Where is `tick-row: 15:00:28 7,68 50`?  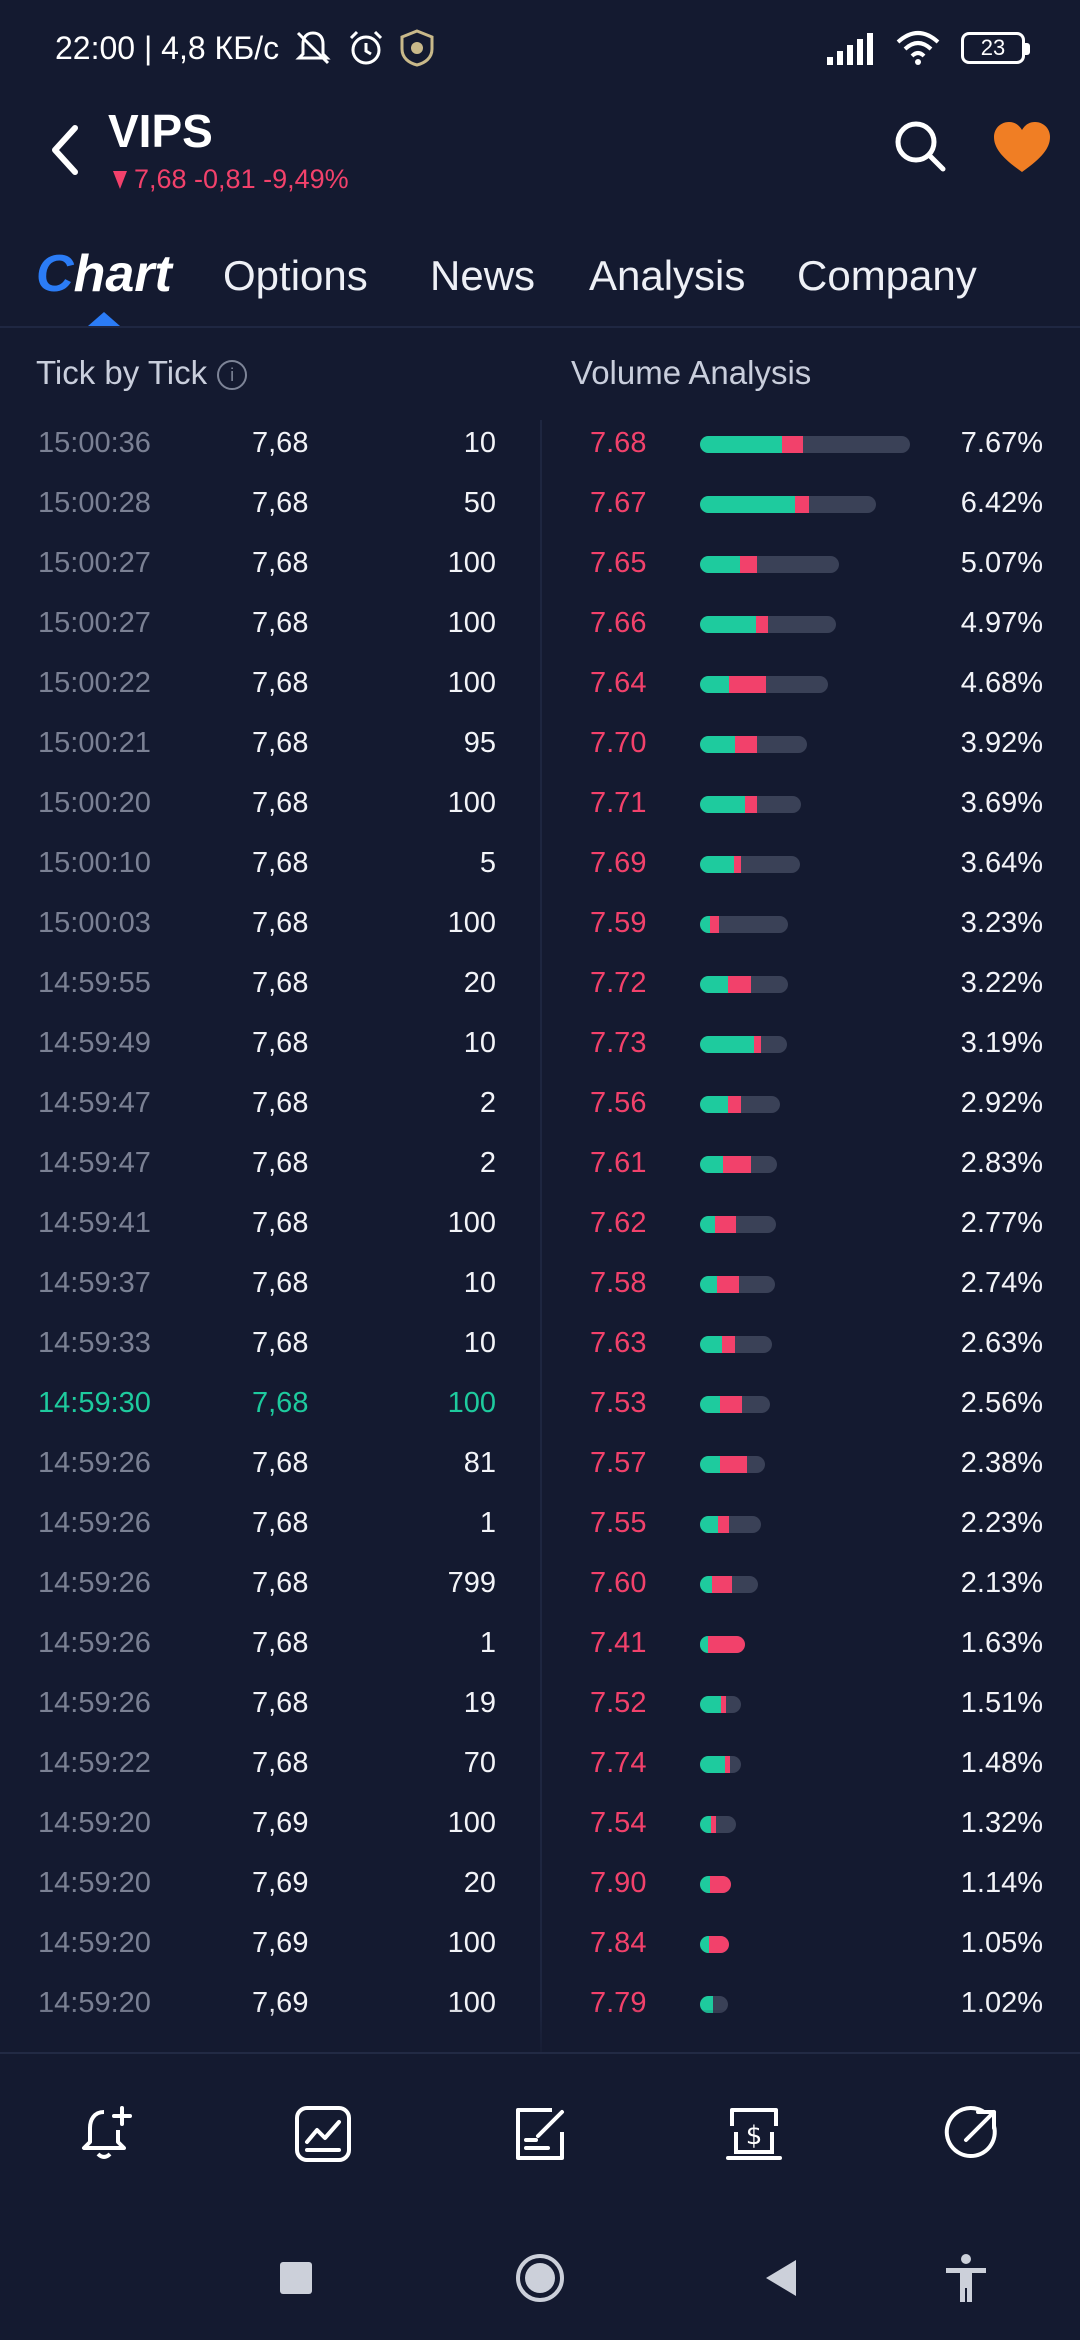
tick-row: 15:00:28 7,68 50 is located at coordinates (270, 504).